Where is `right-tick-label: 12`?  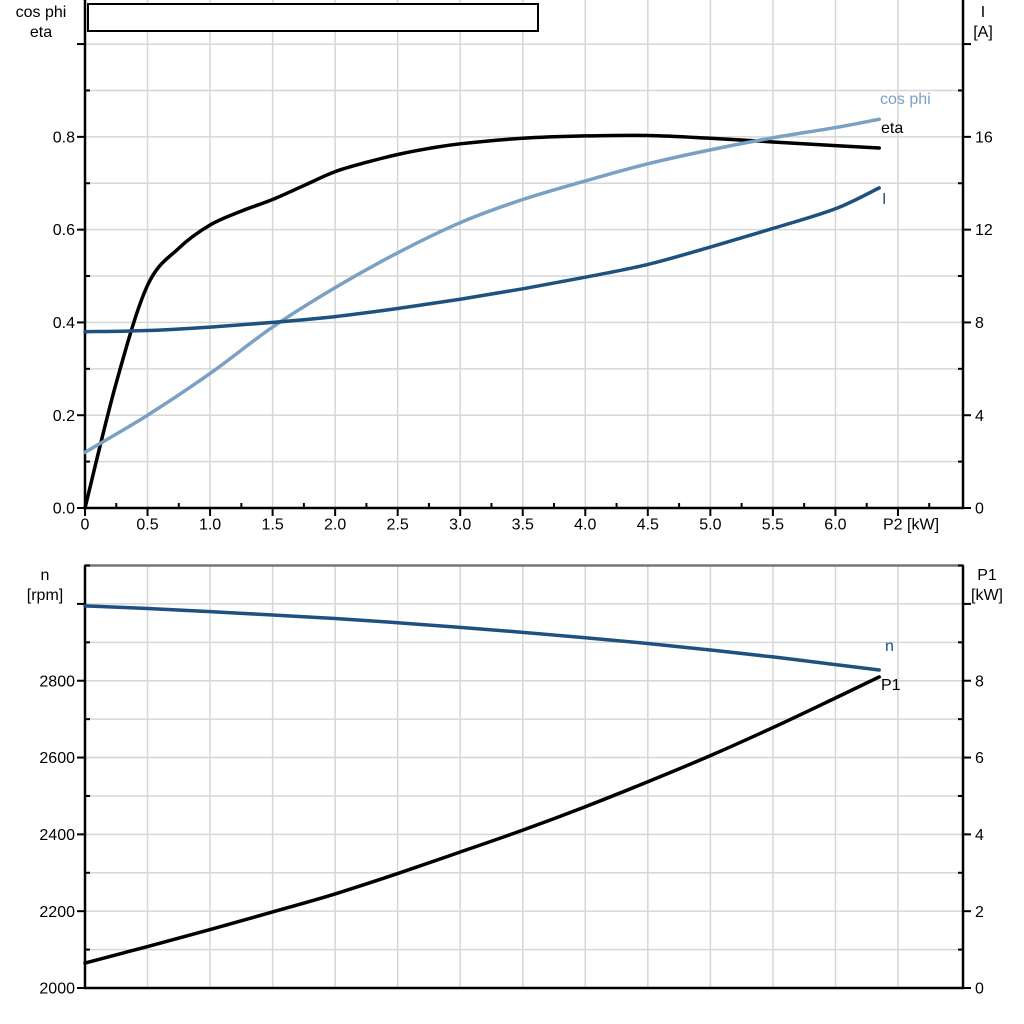 right-tick-label: 12 is located at coordinates (984, 230).